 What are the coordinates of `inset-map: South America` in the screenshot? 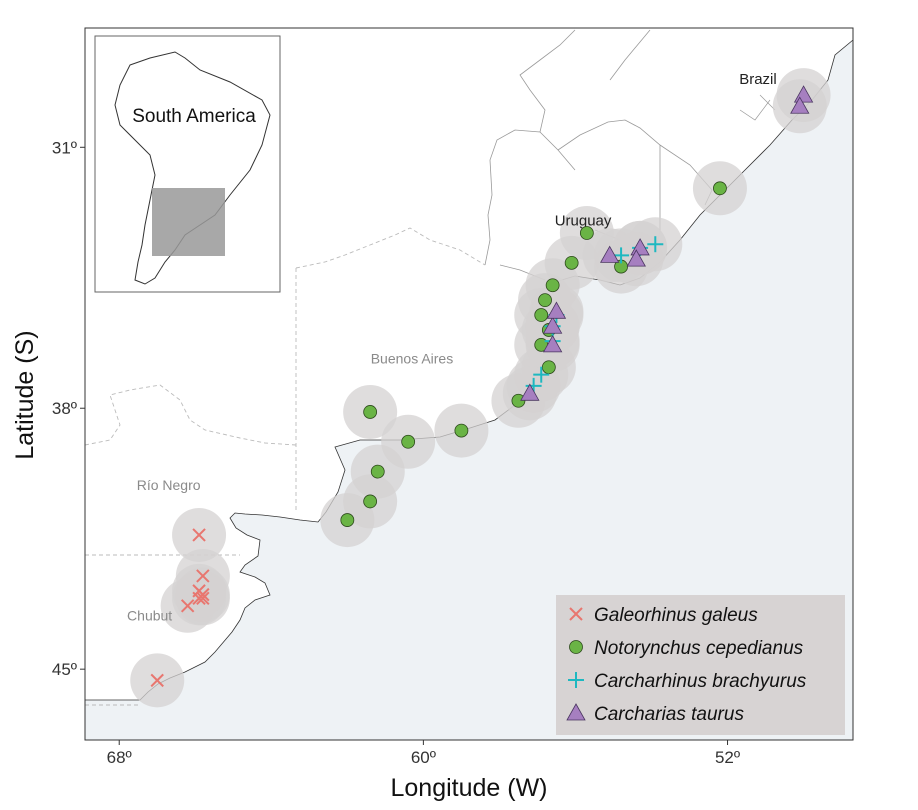 It's located at (187, 164).